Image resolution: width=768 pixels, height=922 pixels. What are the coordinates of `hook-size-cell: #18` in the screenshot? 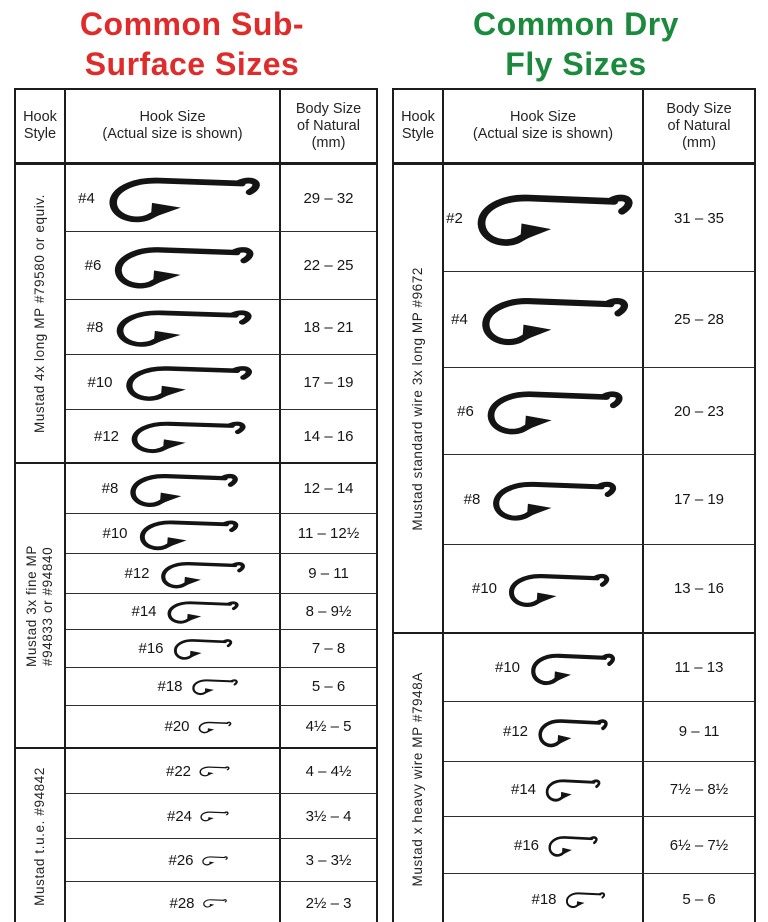 It's located at (544, 898).